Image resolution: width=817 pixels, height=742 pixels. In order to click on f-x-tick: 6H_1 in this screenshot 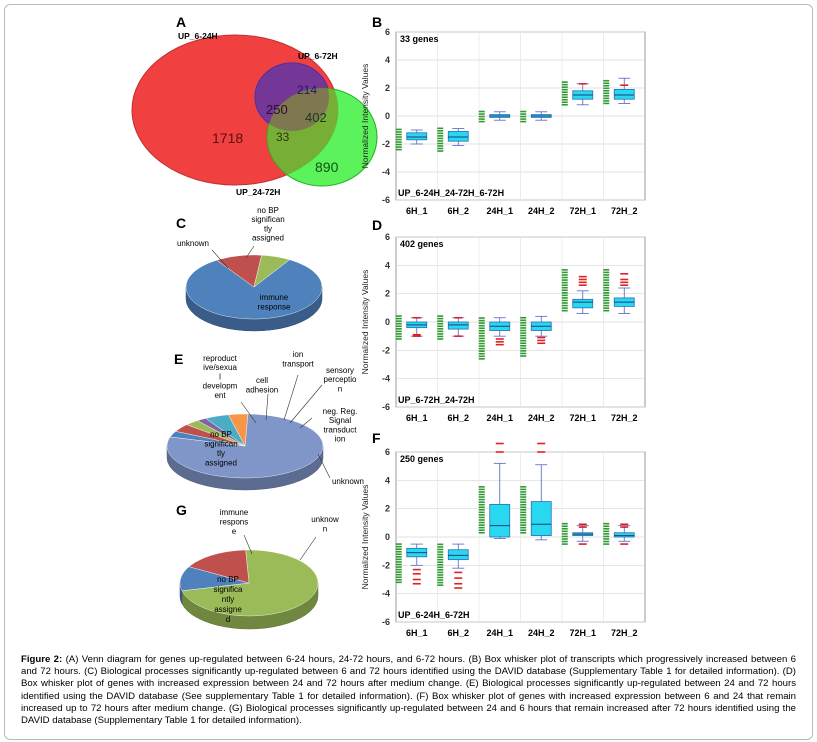, I will do `click(417, 633)`.